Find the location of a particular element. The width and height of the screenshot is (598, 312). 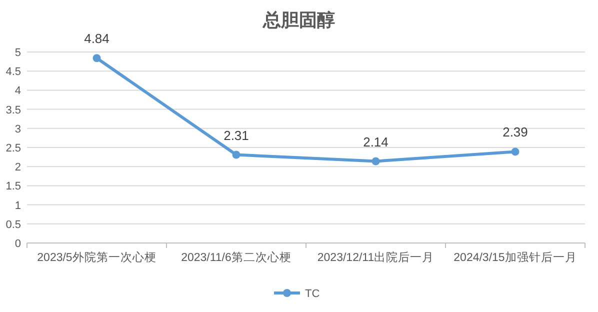

y-tick-label: 2.5 is located at coordinates (13, 148).